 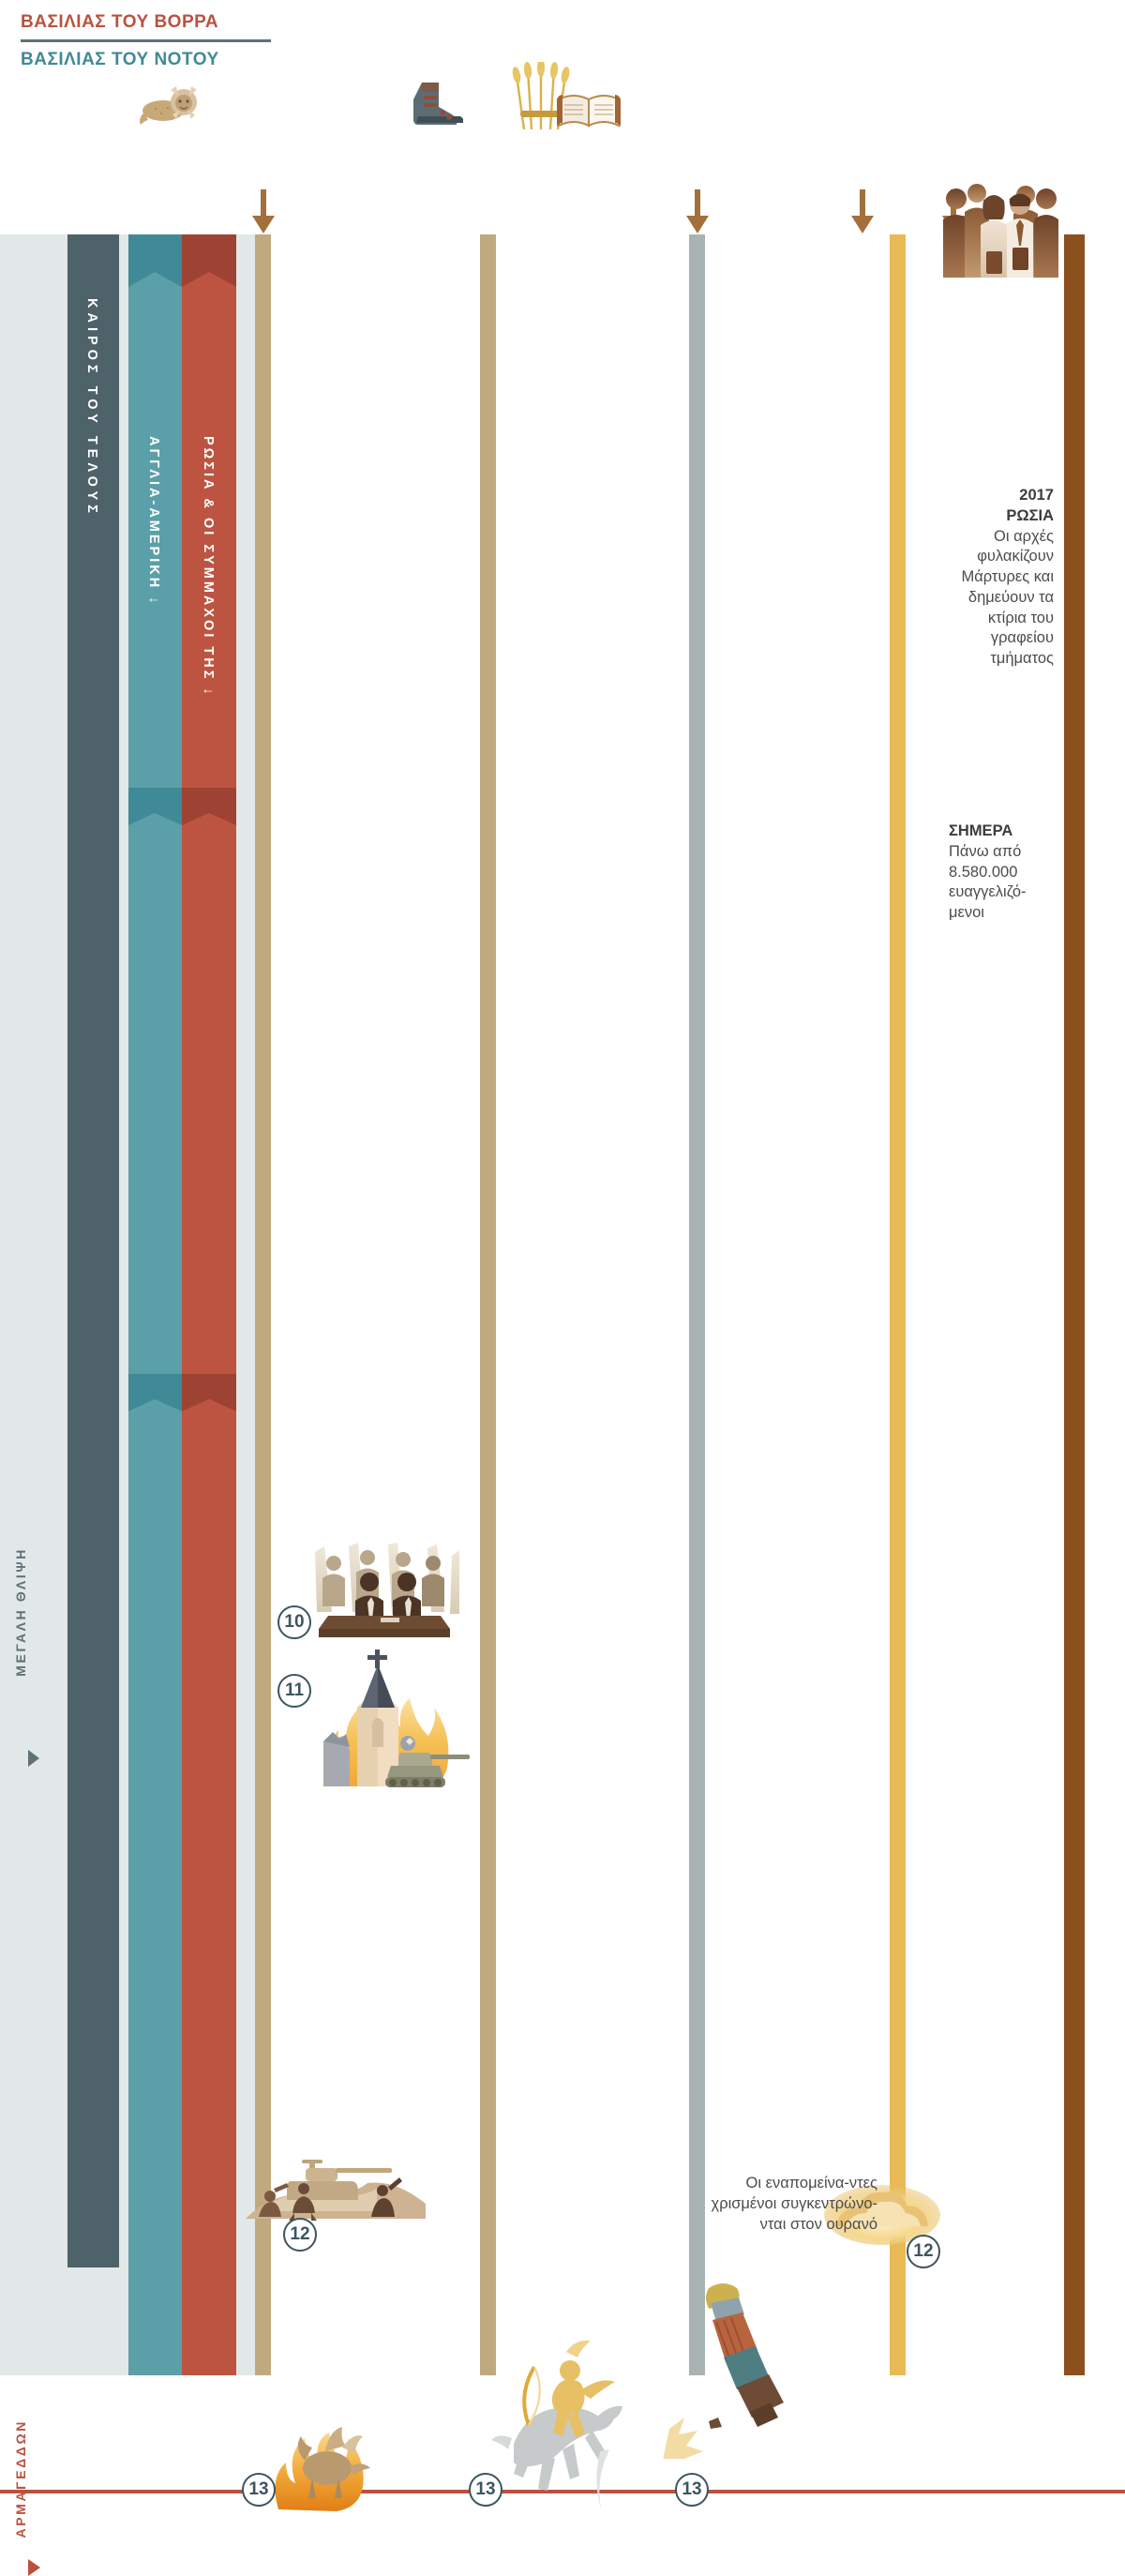 I want to click on marker-13-beast: 13, so click(x=259, y=2490).